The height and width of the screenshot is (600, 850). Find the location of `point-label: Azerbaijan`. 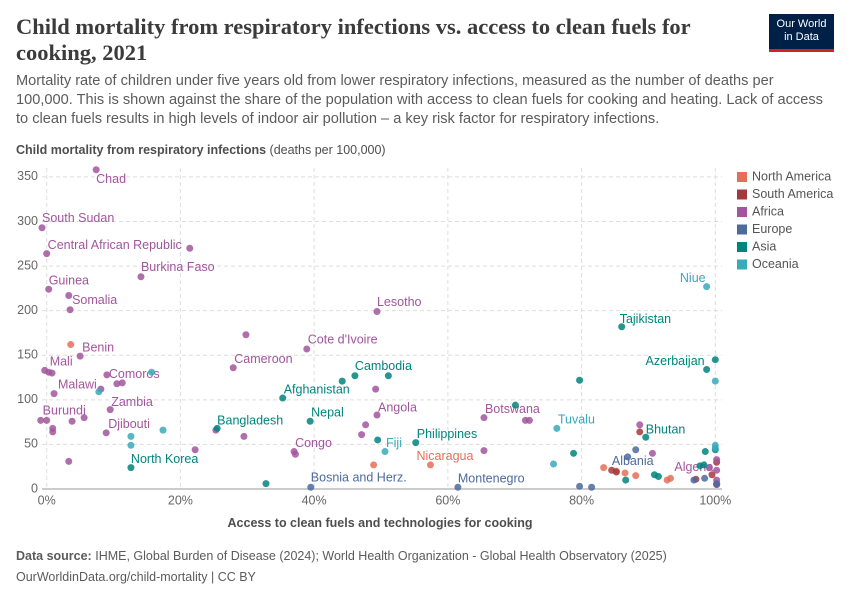

point-label: Azerbaijan is located at coordinates (675, 361).